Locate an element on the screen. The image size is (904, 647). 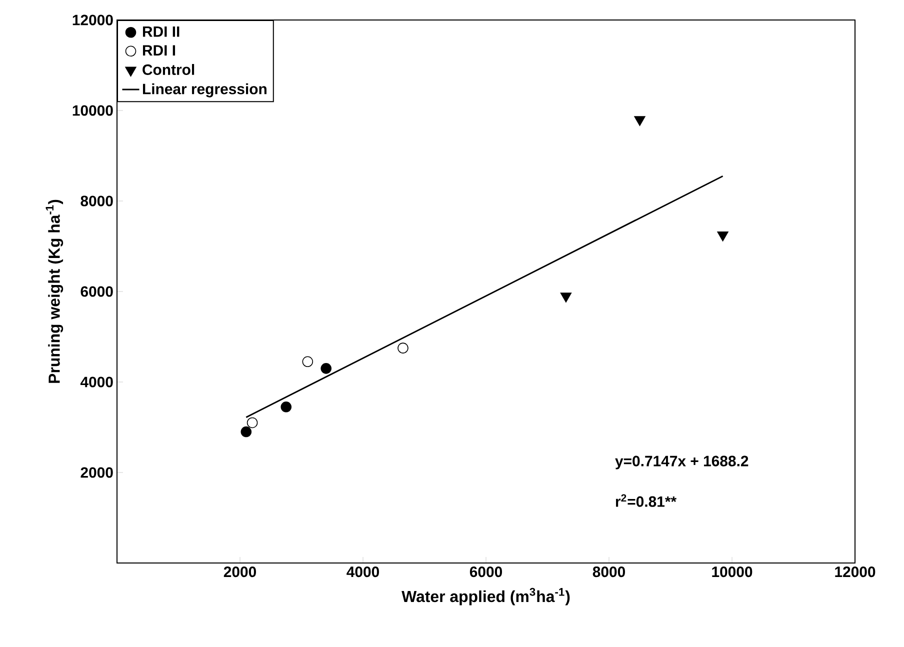
y-tick-label: 6000 is located at coordinates (96, 291).